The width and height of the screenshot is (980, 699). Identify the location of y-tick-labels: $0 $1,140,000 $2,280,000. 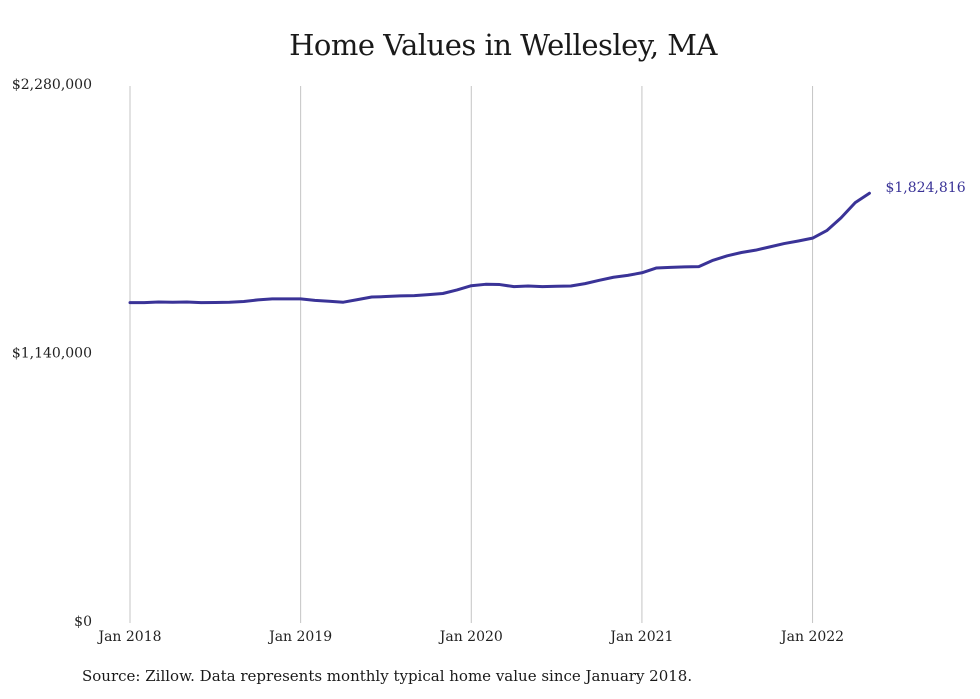
(52, 353).